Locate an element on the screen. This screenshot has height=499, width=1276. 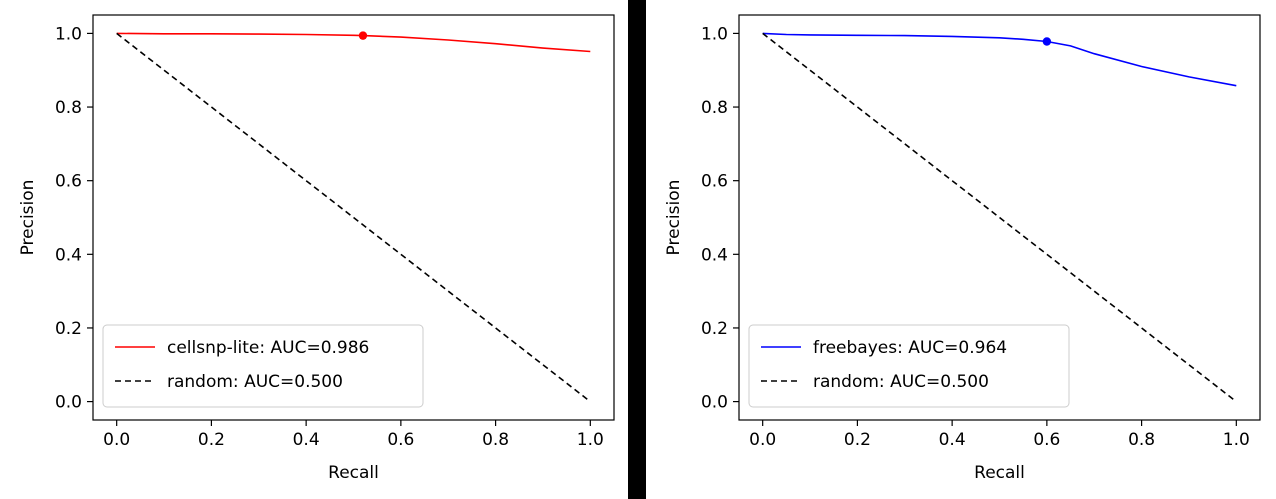
divider-bar is located at coordinates (637, 249).